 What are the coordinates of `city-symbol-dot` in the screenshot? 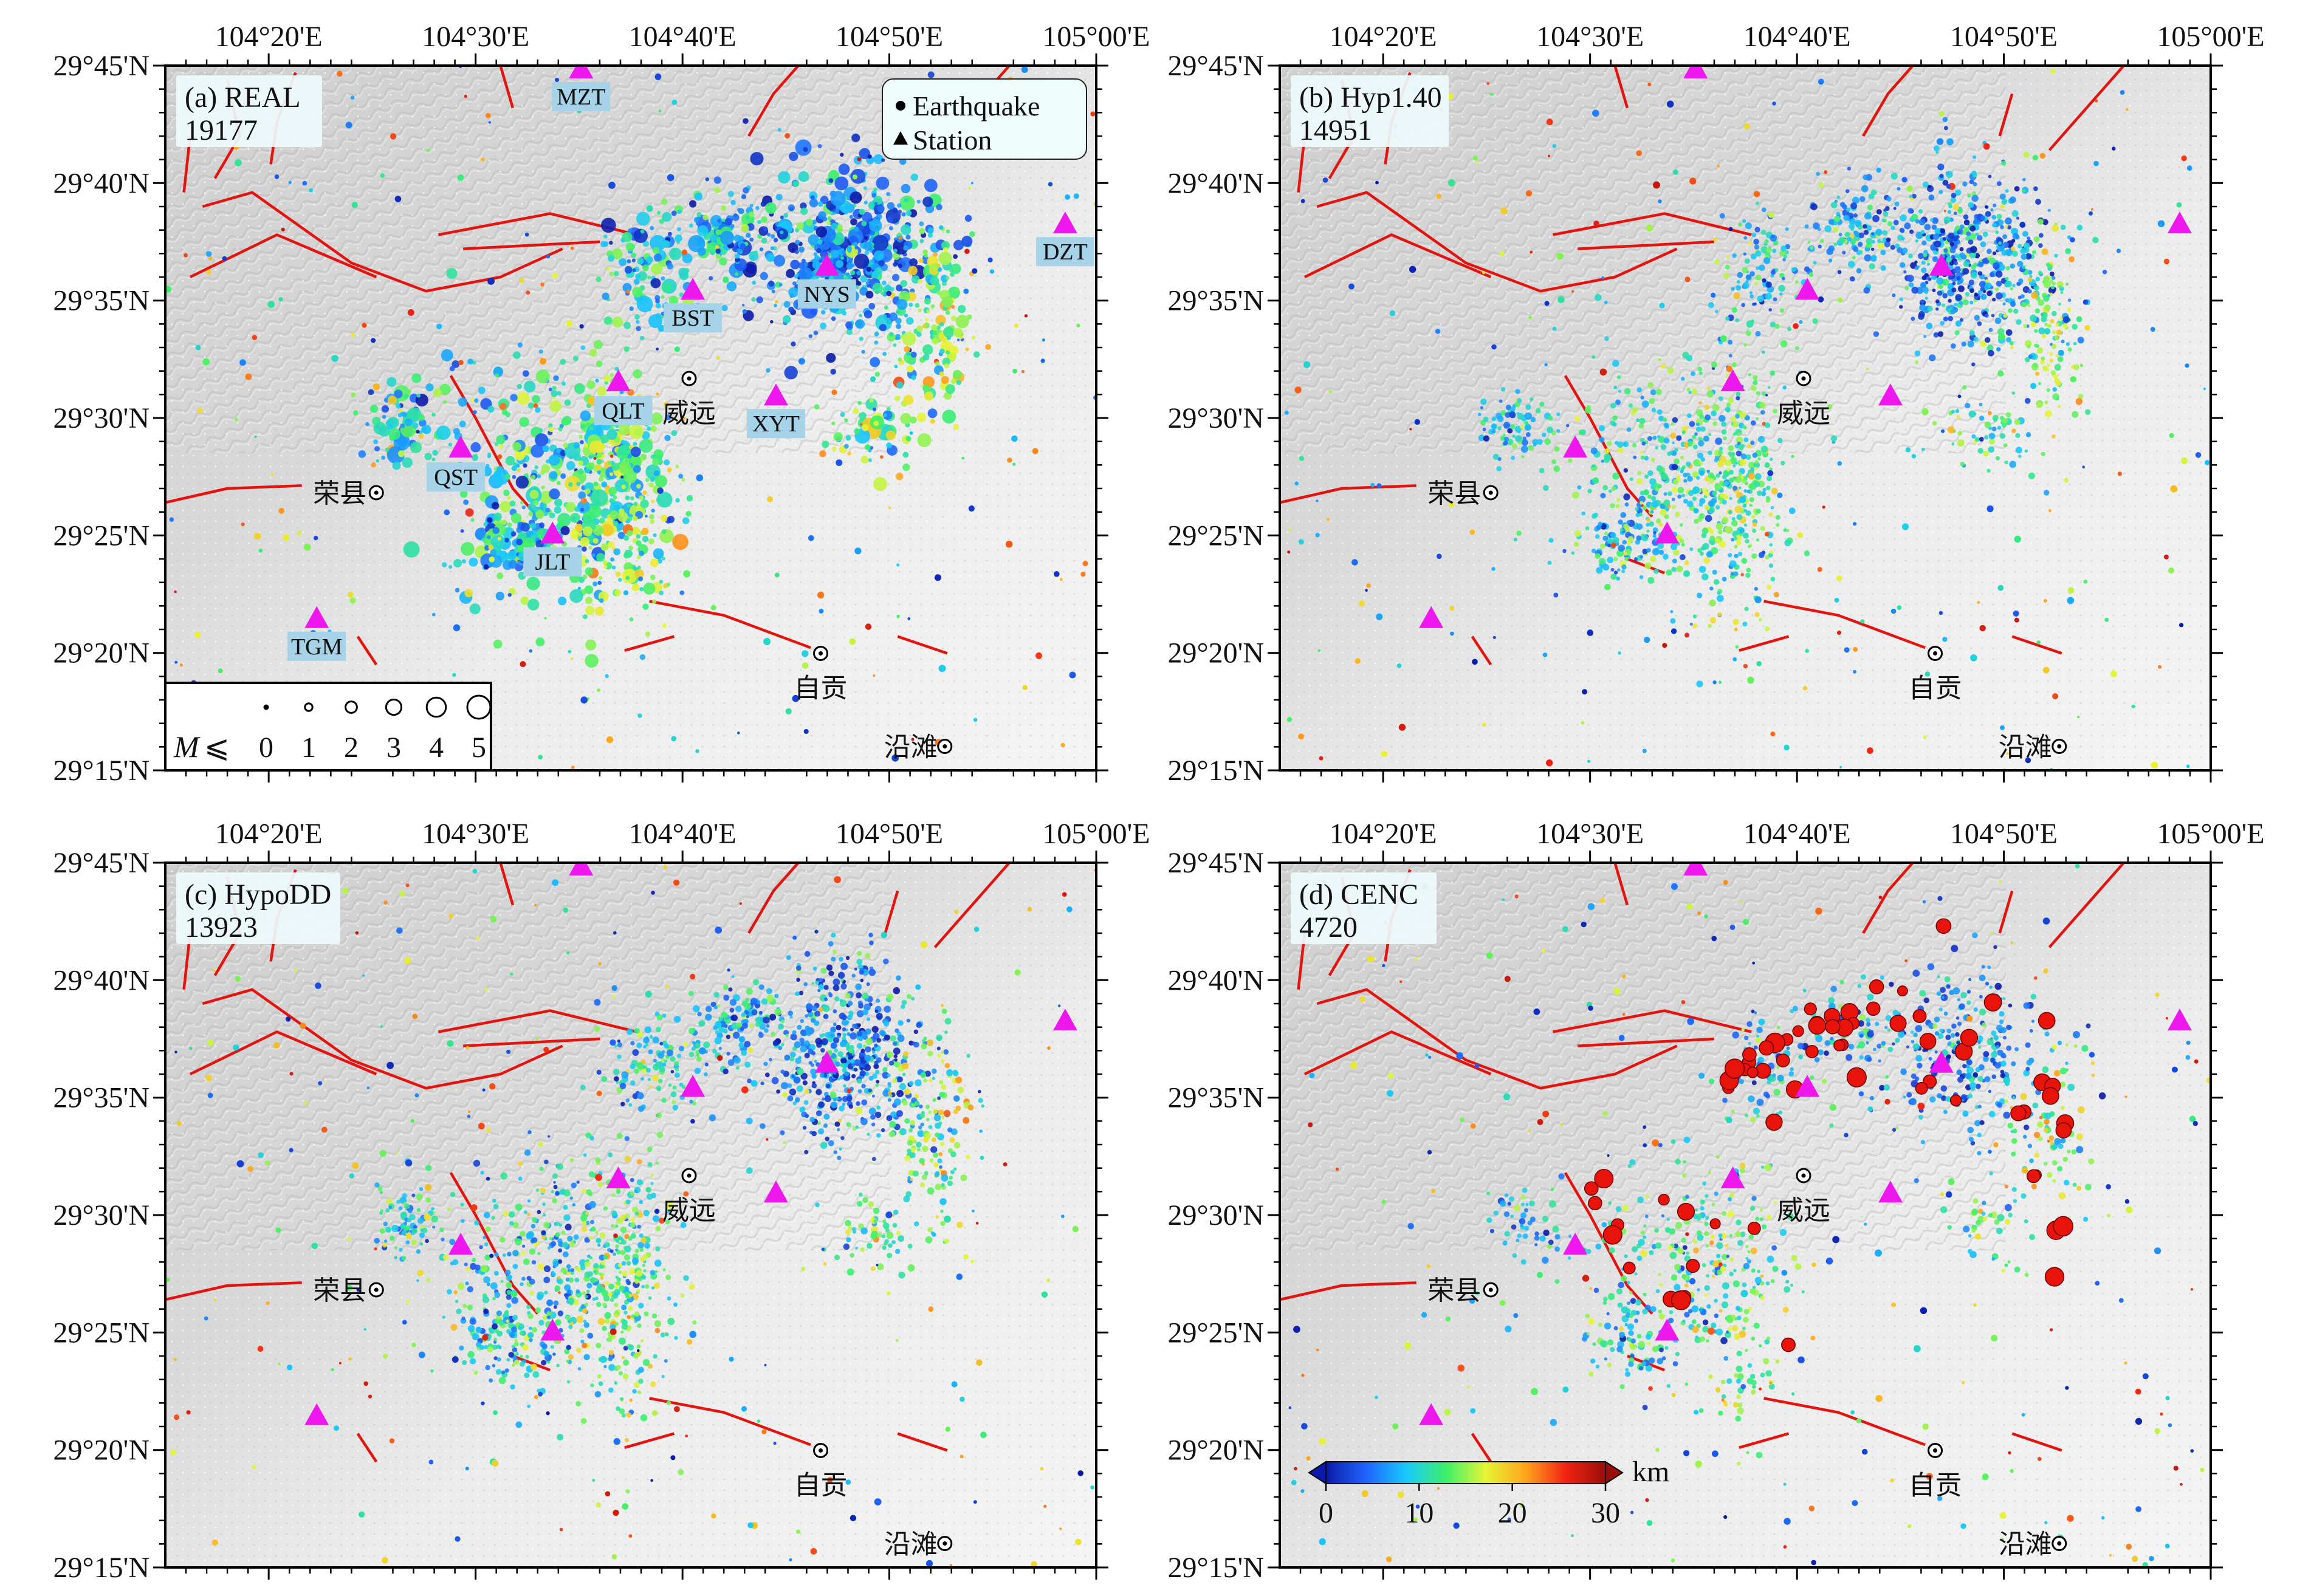 It's located at (1804, 379).